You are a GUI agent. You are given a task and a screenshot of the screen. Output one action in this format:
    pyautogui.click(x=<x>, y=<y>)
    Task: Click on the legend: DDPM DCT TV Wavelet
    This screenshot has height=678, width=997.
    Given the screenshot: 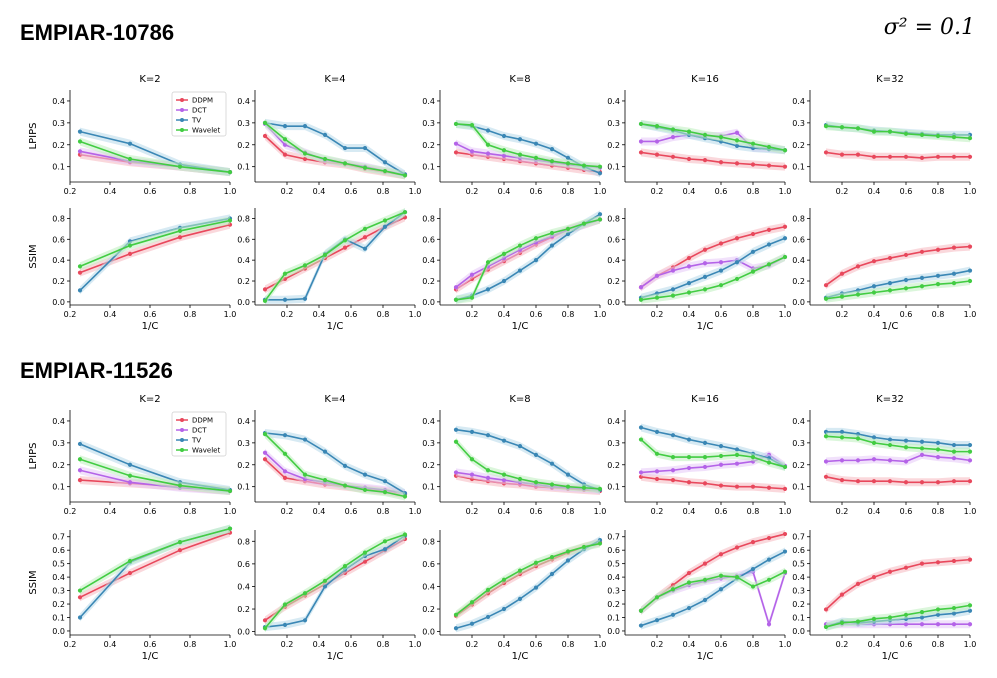 What is the action you would take?
    pyautogui.click(x=199, y=114)
    